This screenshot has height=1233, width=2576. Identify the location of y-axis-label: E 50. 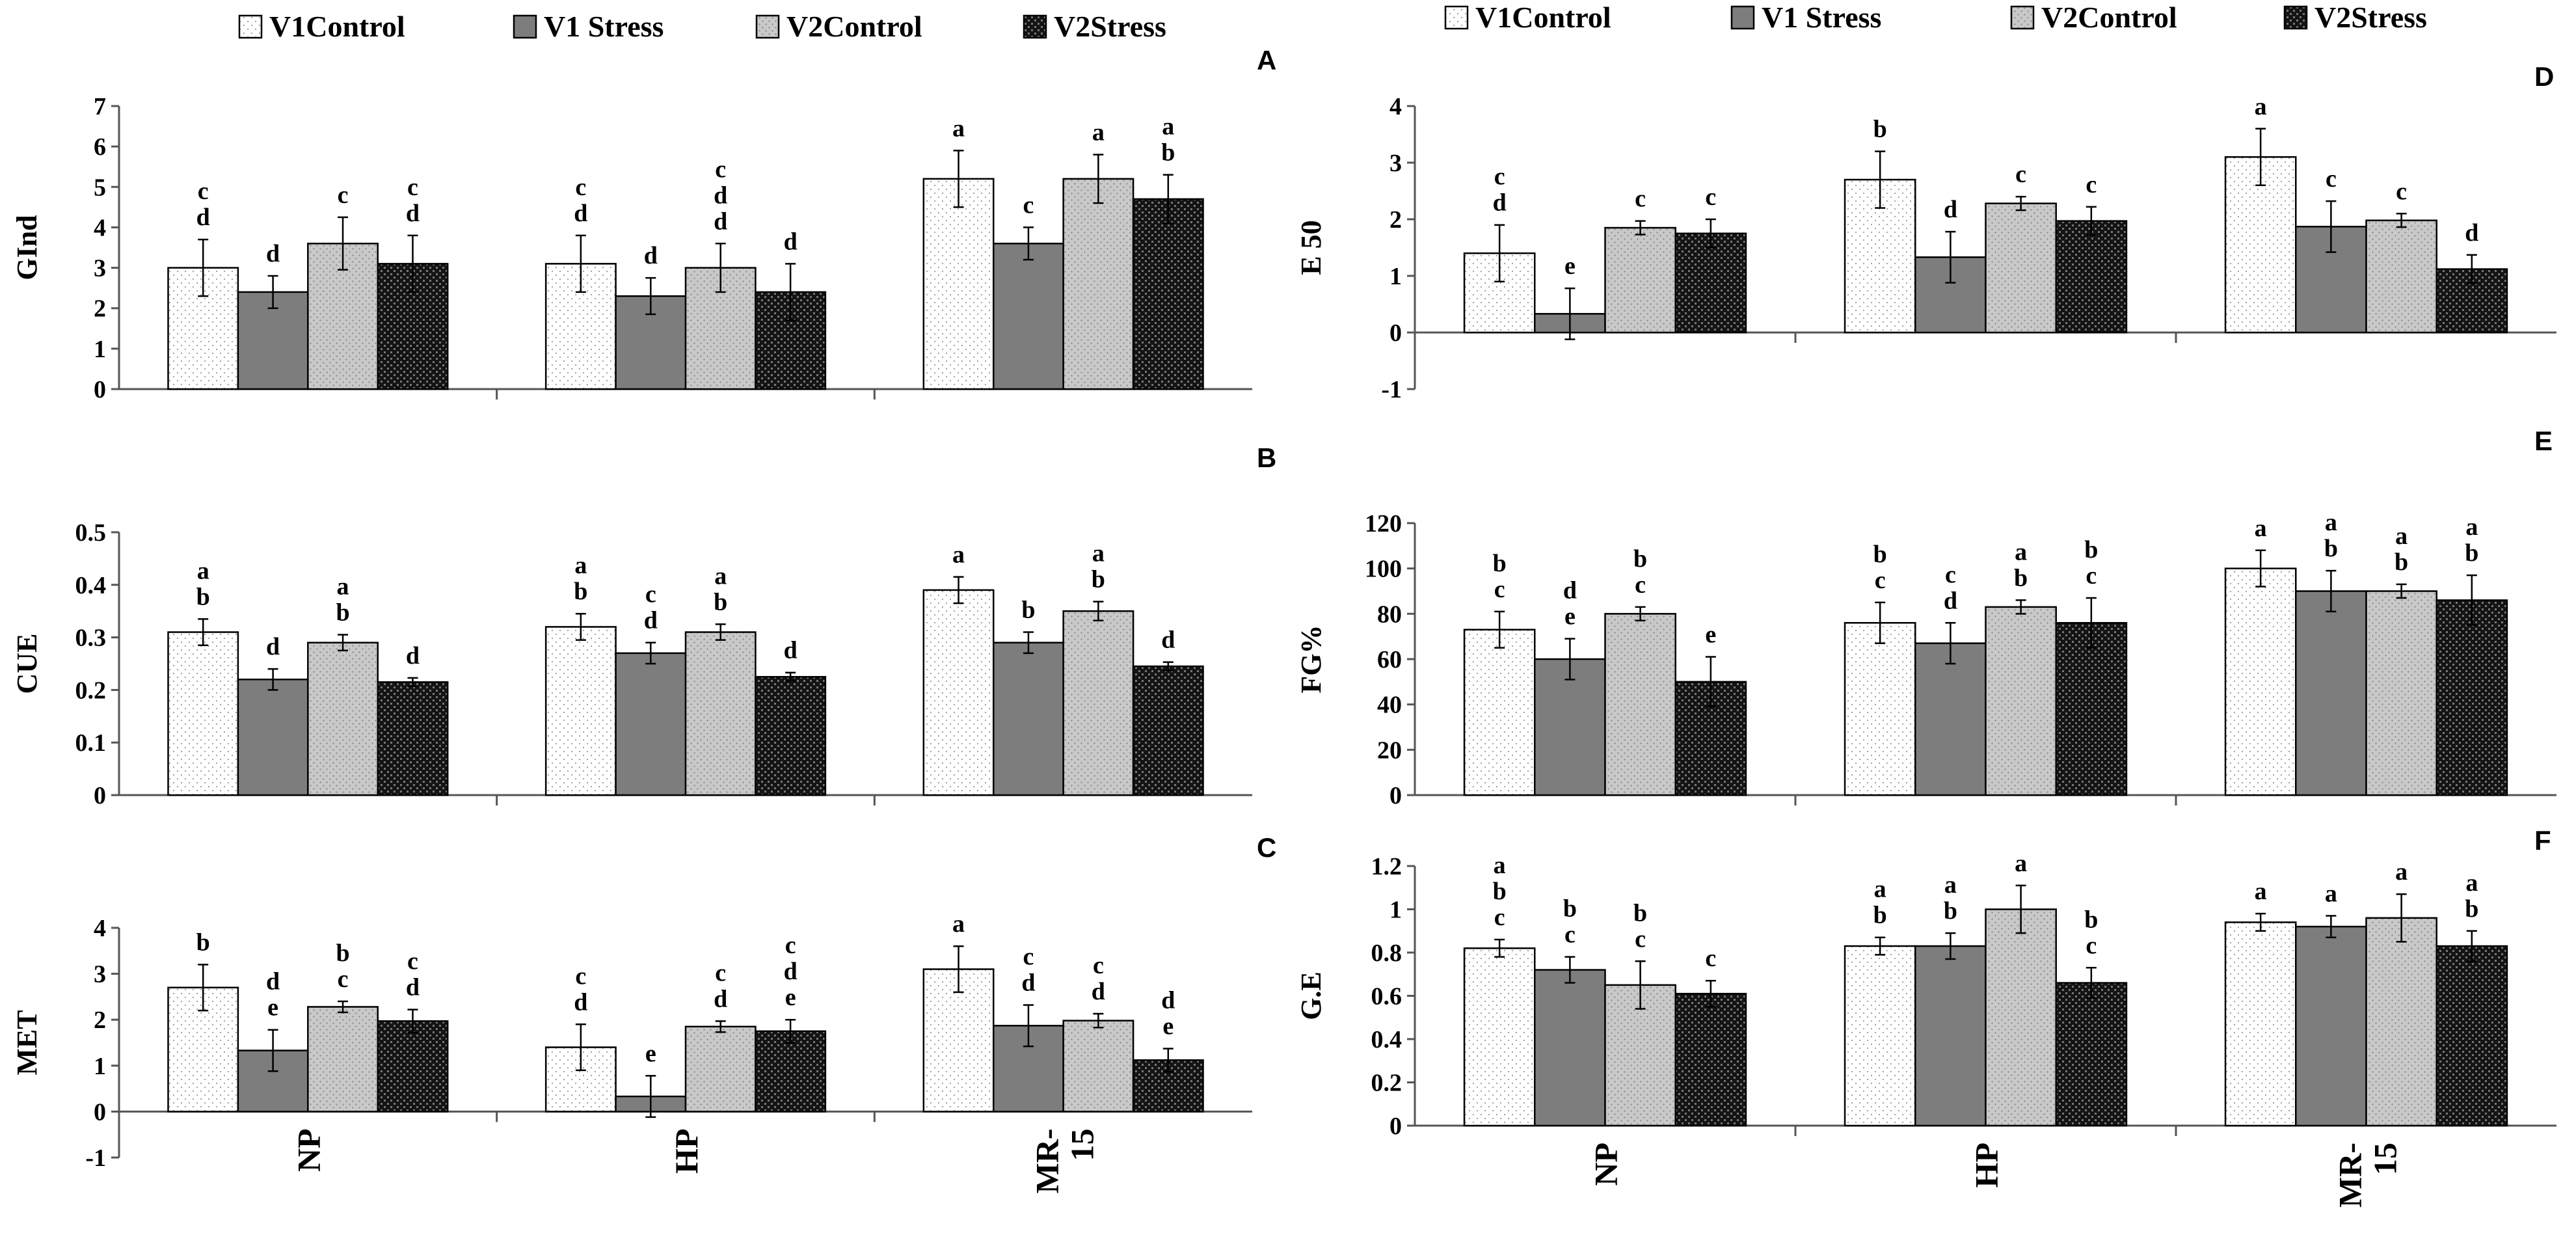
(1311, 248).